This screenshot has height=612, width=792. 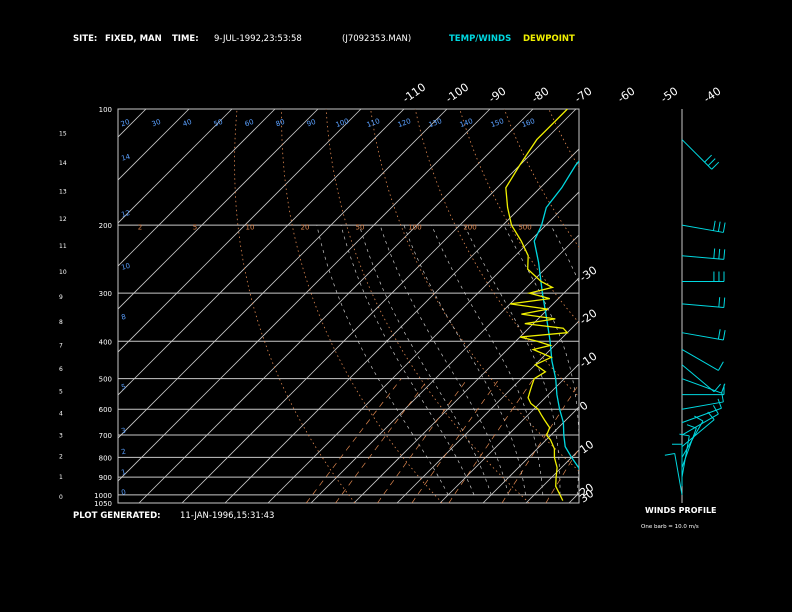 I want to click on wind-barbs, so click(x=695, y=317).